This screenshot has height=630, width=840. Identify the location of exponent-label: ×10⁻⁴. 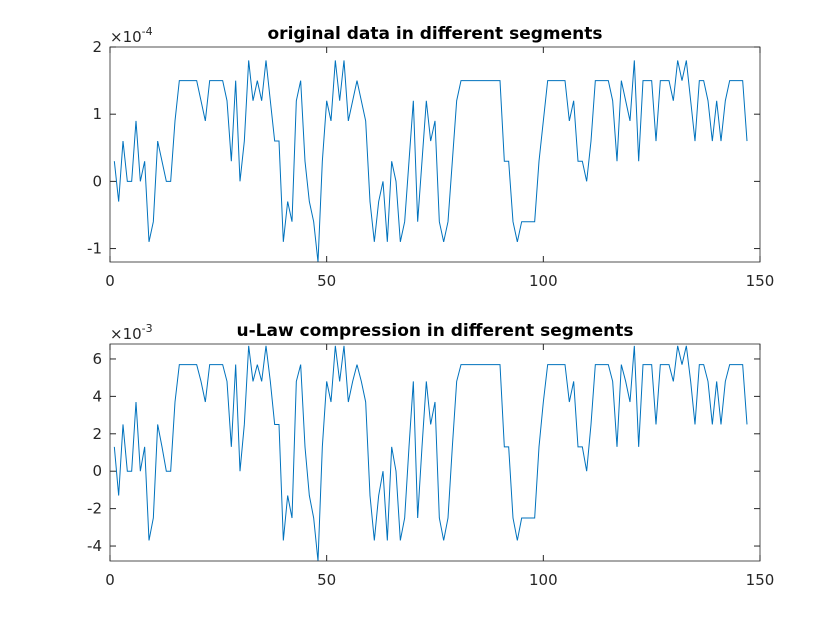
(131, 35).